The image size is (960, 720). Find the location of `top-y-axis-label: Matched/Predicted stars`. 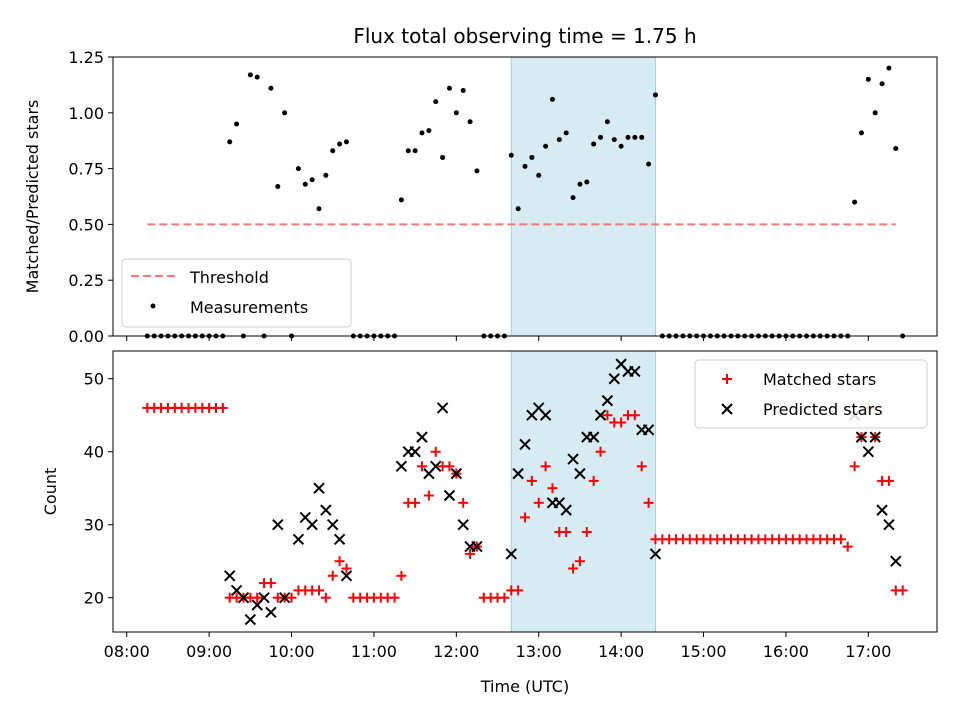

top-y-axis-label: Matched/Predicted stars is located at coordinates (32, 197).